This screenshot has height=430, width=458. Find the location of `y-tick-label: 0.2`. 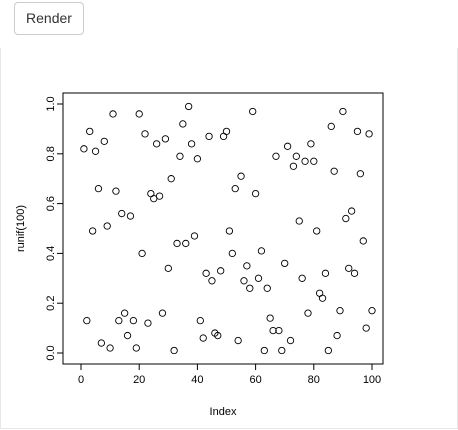

y-tick-label: 0.2 is located at coordinates (51, 303).